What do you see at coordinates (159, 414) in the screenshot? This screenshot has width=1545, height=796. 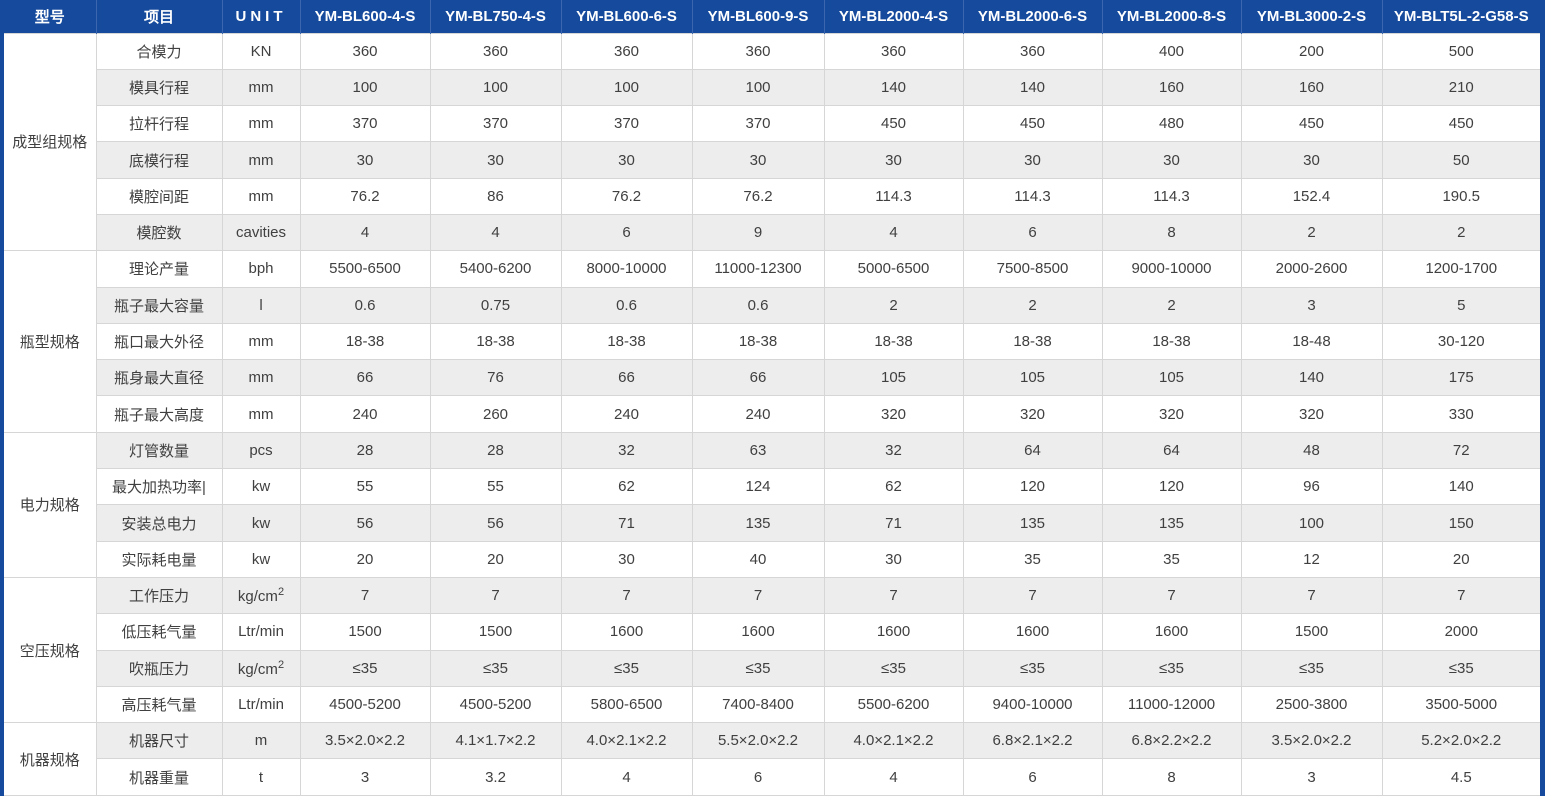 I see `spec-item-label: 瓶子最大高度` at bounding box center [159, 414].